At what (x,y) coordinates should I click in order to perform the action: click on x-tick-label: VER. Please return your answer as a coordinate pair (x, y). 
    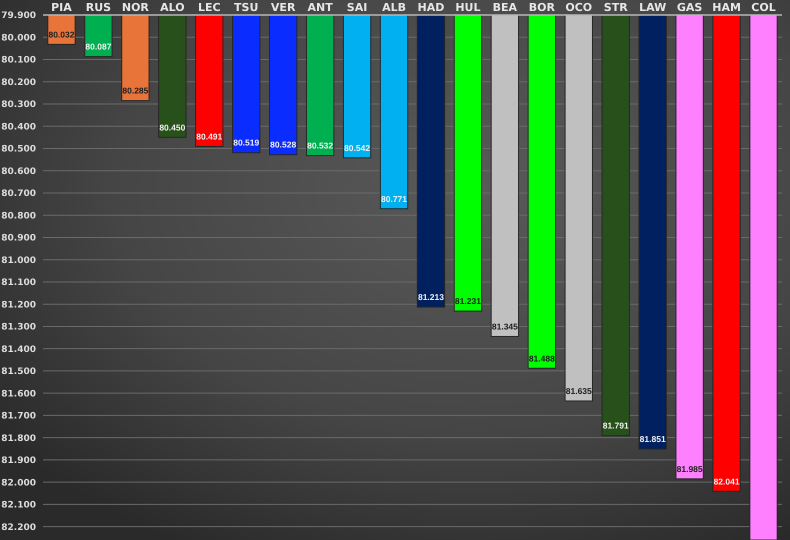
    Looking at the image, I should click on (283, 7).